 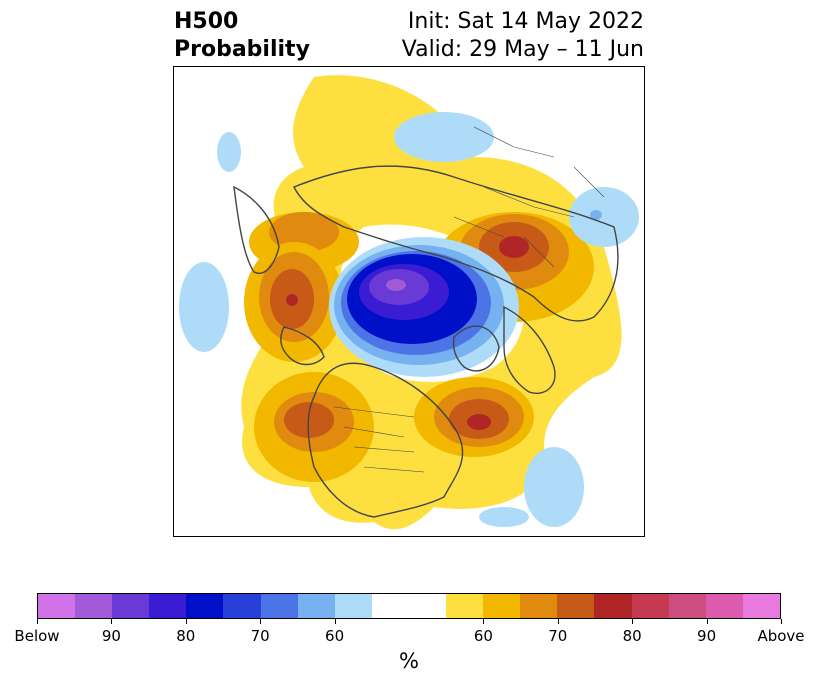 I want to click on above-red-atlantic, so click(x=479, y=422).